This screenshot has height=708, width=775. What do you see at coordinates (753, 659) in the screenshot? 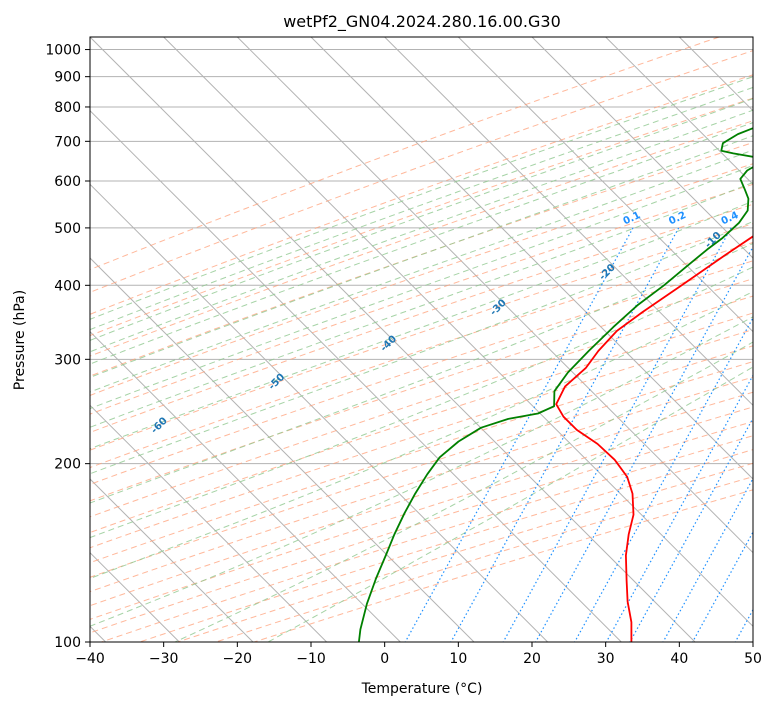
I see `x-tick-label: 50` at bounding box center [753, 659].